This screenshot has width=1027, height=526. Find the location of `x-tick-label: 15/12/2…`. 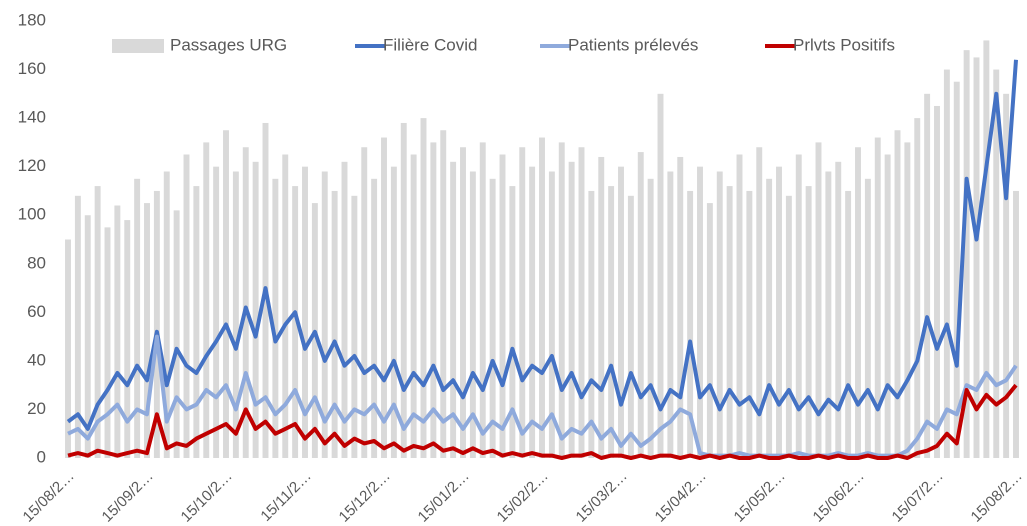

x-tick-label: 15/12/2… is located at coordinates (365, 497).